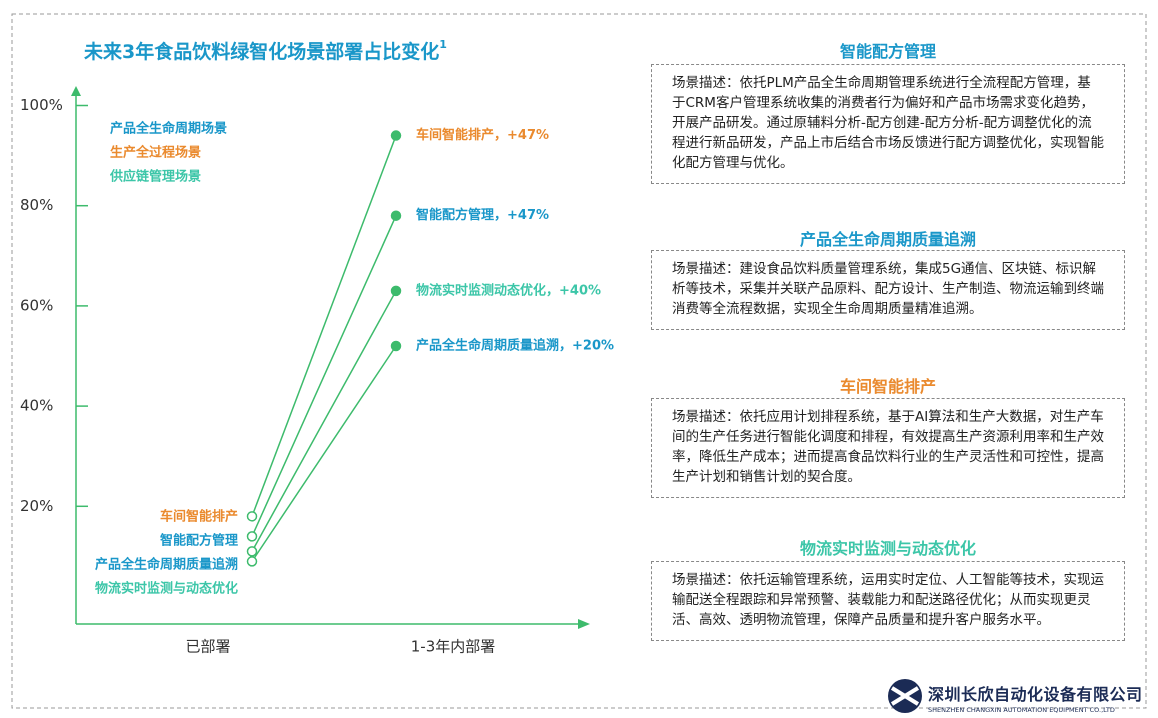  What do you see at coordinates (168, 129) in the screenshot?
I see `legend-label: 产品全生命周期场景` at bounding box center [168, 129].